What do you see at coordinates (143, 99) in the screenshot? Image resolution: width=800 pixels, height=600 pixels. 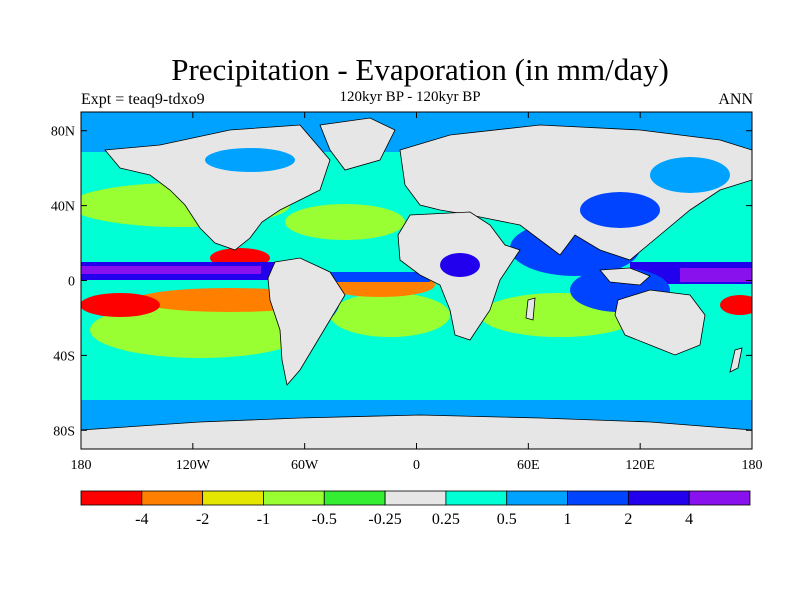 I see `experiment-label: Expt = teaq9-tdxo9` at bounding box center [143, 99].